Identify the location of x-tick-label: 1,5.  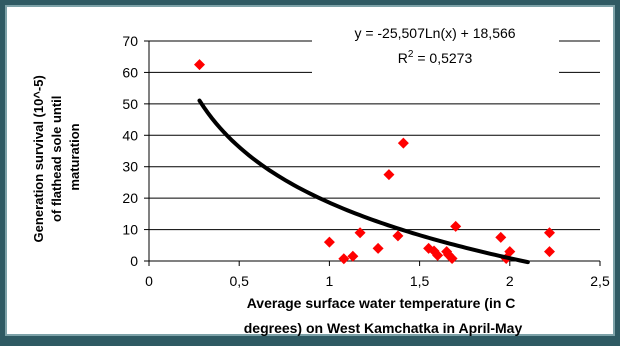
(420, 281).